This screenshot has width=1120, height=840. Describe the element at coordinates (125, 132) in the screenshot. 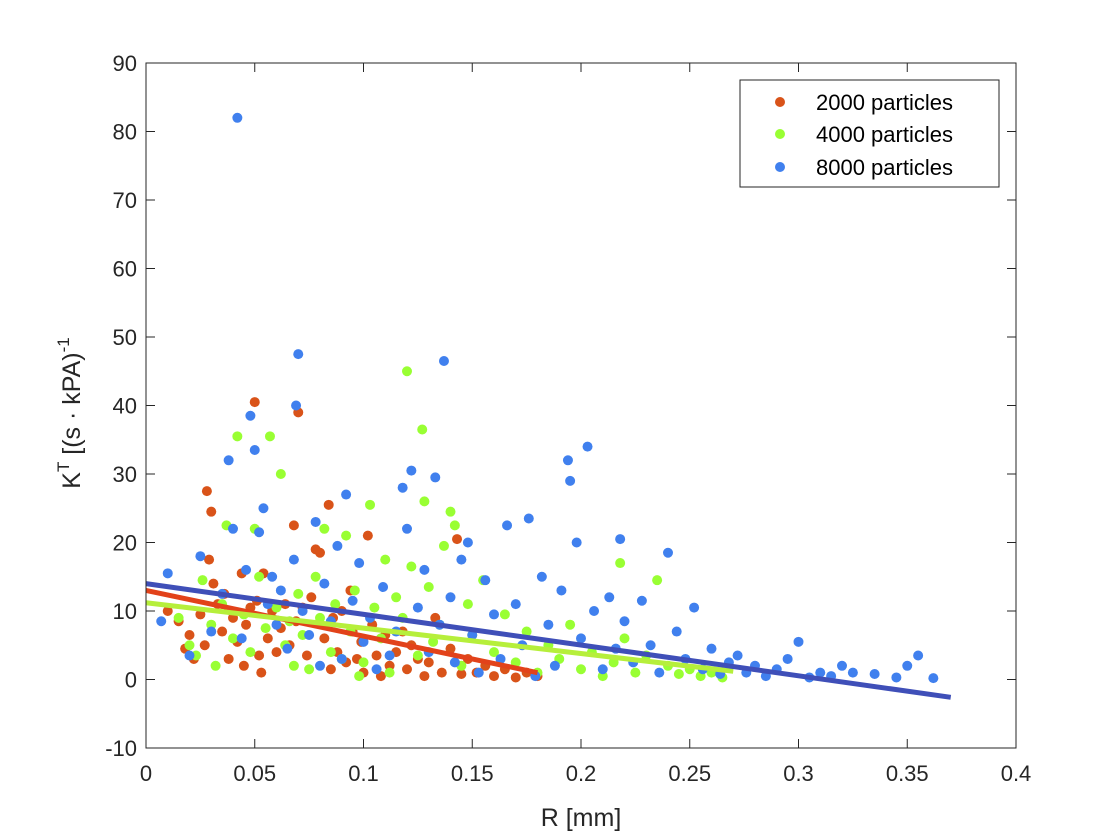

I see `y-tick-label: 80` at that location.